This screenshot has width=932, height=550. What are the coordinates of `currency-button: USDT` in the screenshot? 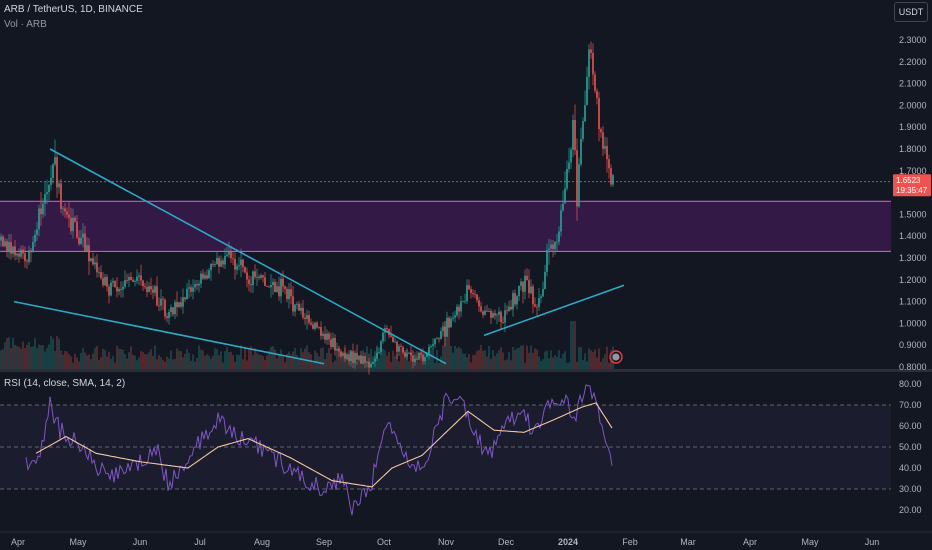 It's located at (911, 12).